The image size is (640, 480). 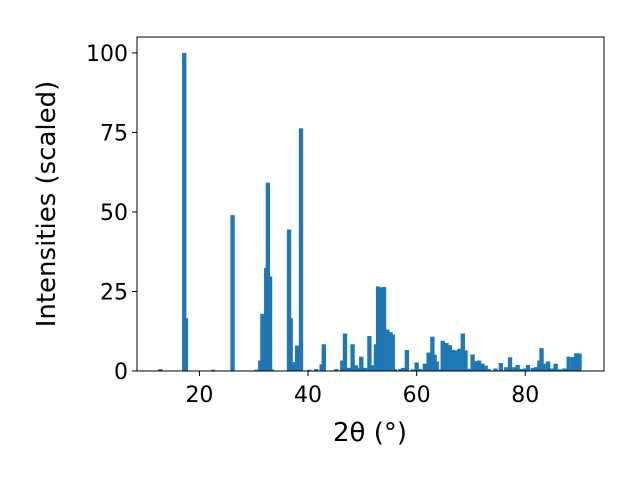 I want to click on y-tick-label: 0, so click(x=121, y=372).